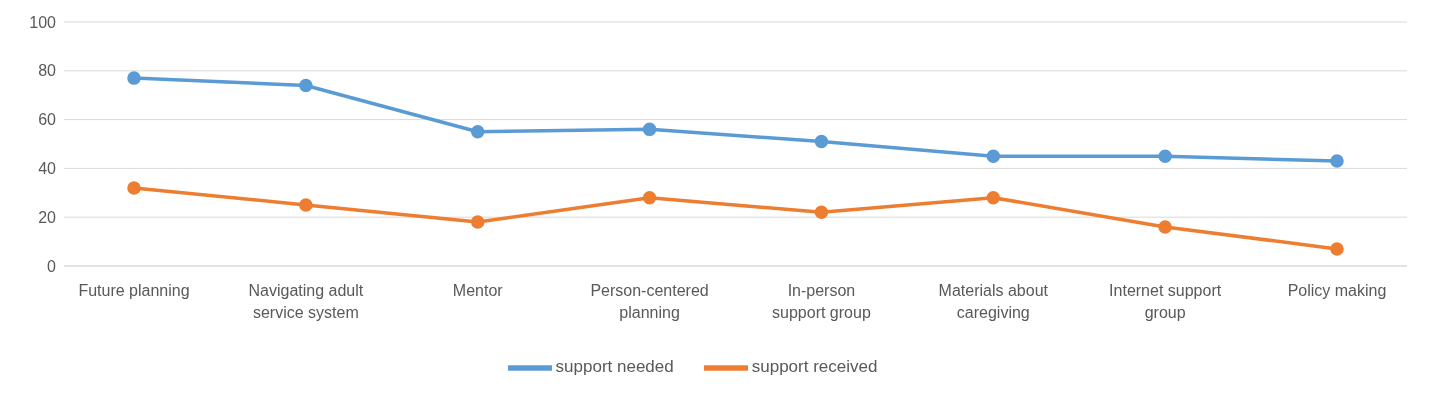 This screenshot has width=1435, height=402. Describe the element at coordinates (47, 71) in the screenshot. I see `y-tick-label: 80` at that location.